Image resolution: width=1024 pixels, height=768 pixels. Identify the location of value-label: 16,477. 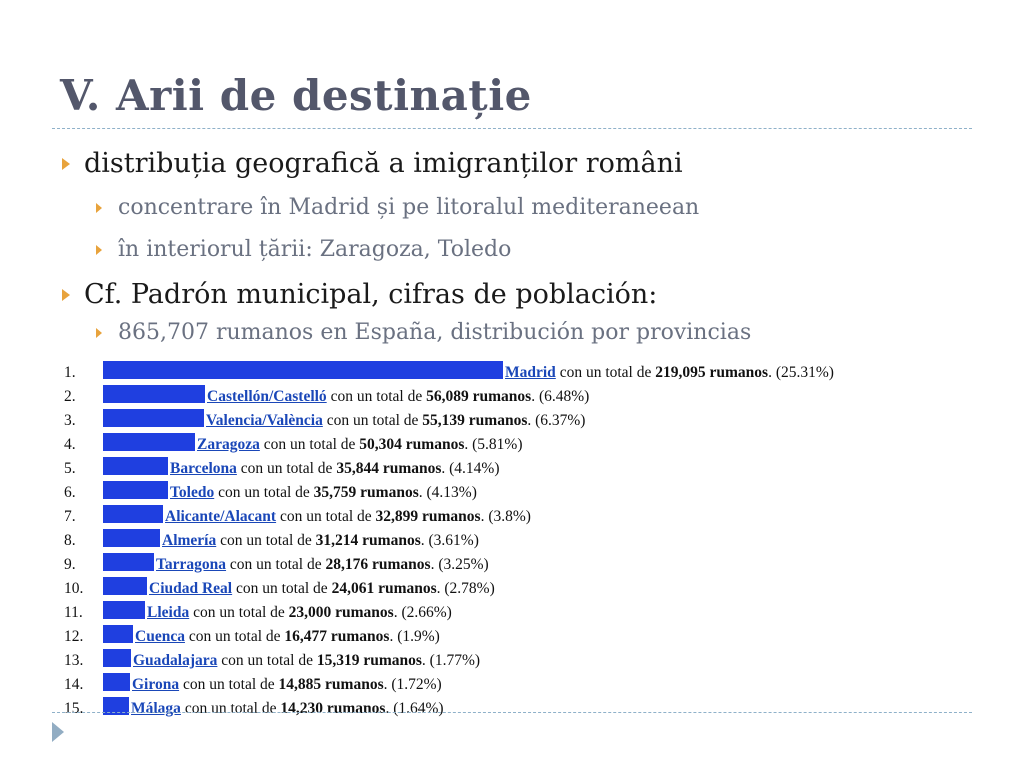
(306, 636).